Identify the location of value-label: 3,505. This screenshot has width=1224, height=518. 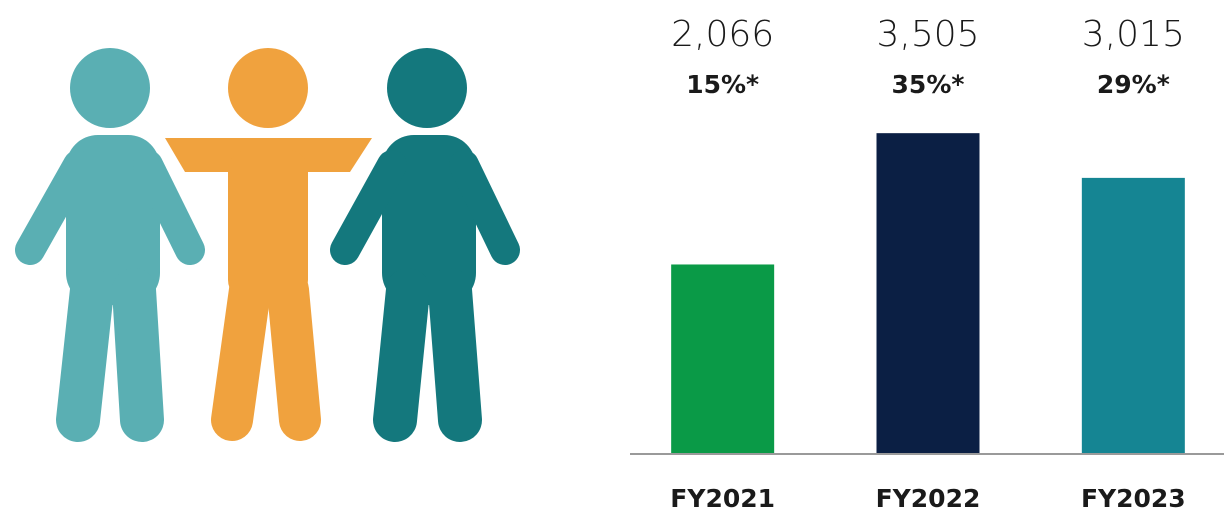
(927, 34).